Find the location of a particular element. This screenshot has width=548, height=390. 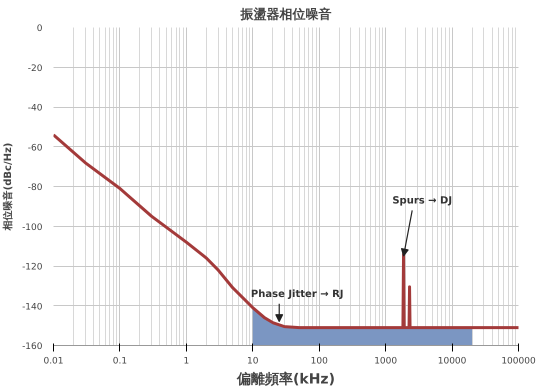

x-tick-label: 100 is located at coordinates (319, 361).